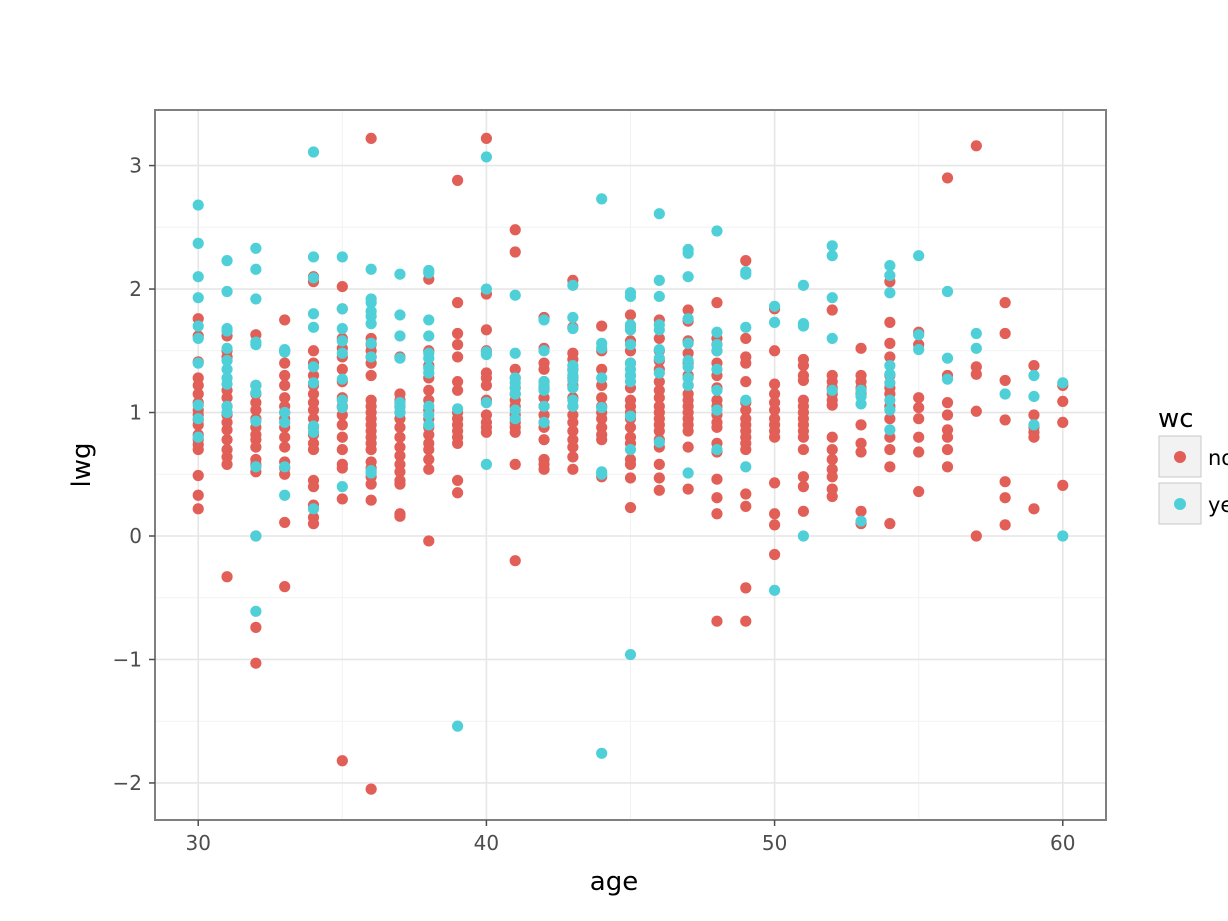 Image resolution: width=1228 pixels, height=921 pixels. I want to click on legend-item-no: no, so click(1193, 456).